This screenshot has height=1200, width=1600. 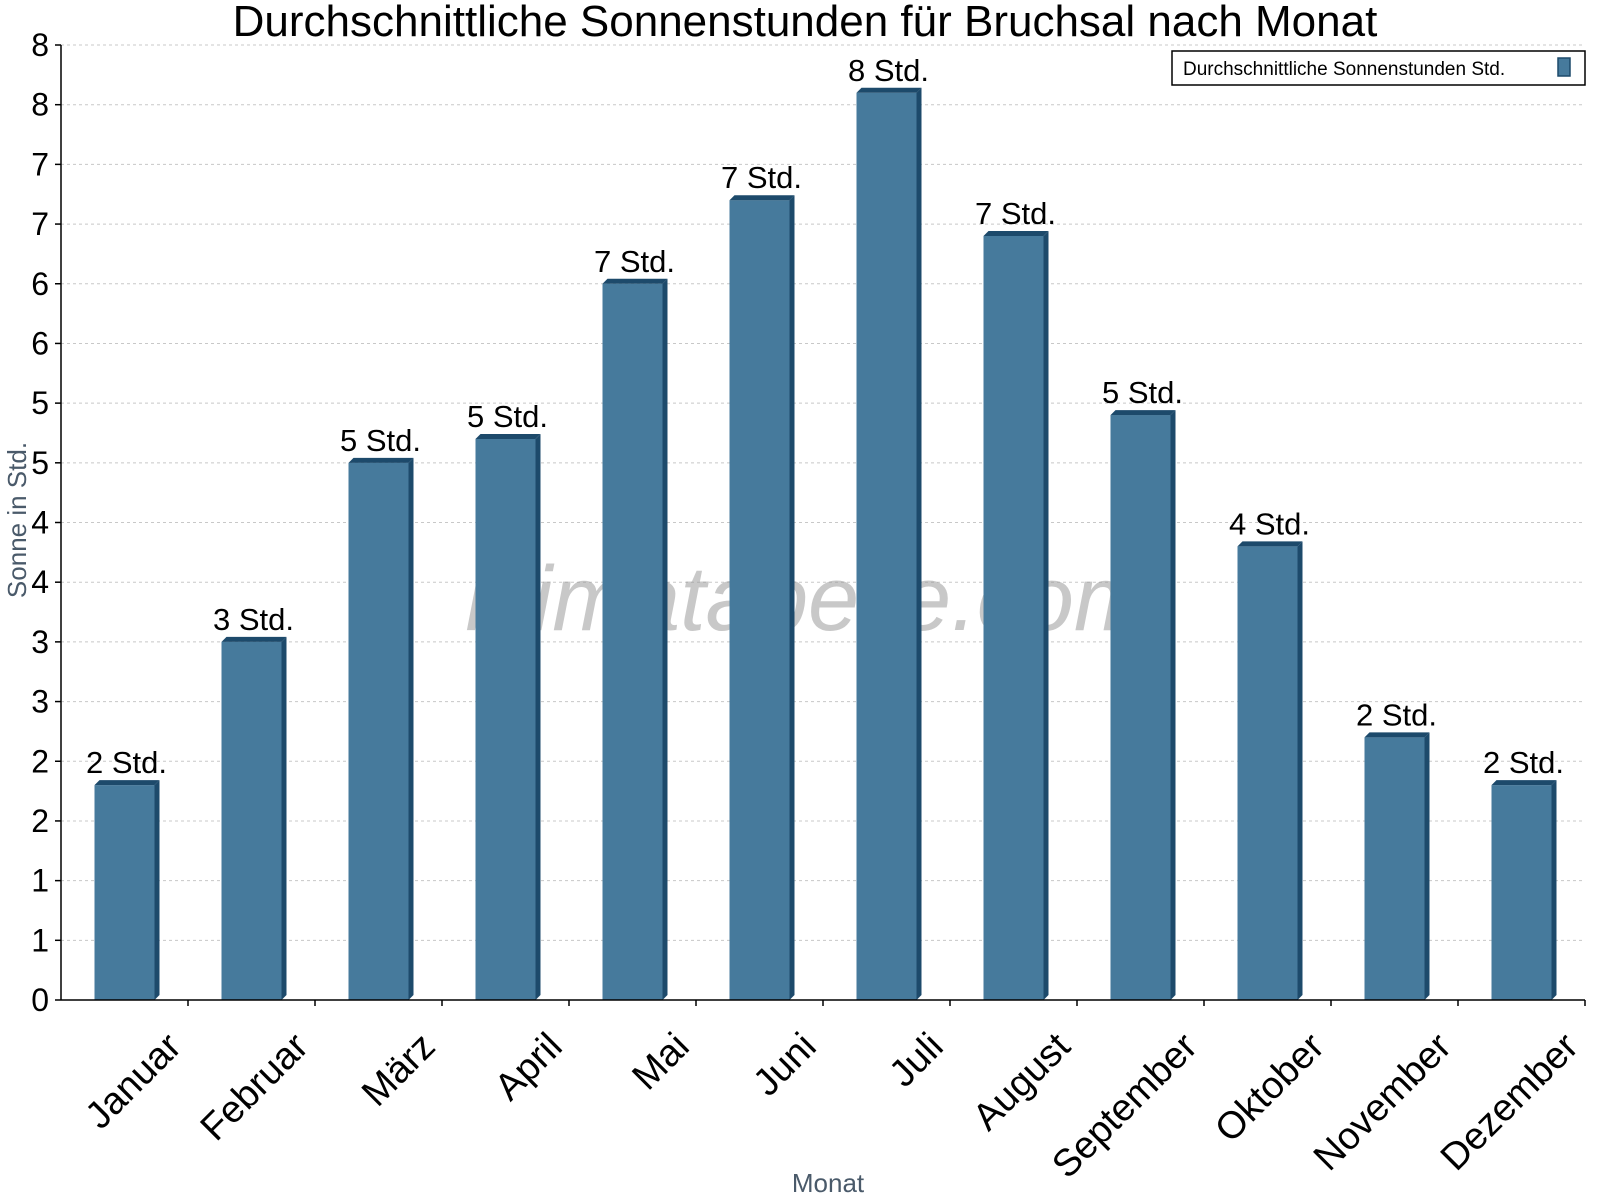 I want to click on y-tick-label-2: 1, so click(x=40, y=881).